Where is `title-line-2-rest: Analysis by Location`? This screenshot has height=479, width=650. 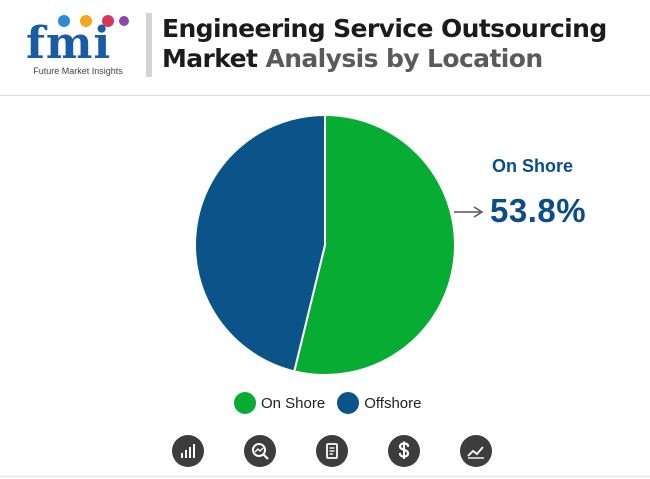
title-line-2-rest: Analysis by Location is located at coordinates (400, 58).